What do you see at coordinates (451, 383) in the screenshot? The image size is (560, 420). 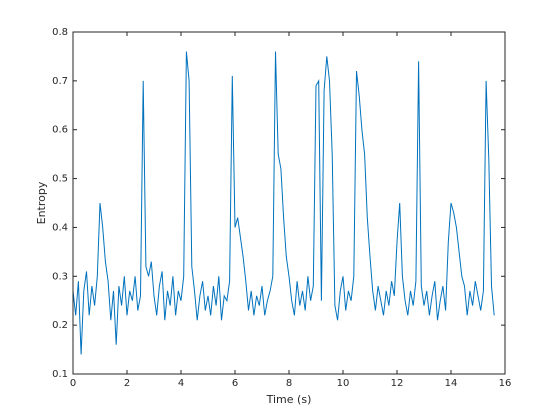 I see `x-tick-label: 14` at bounding box center [451, 383].